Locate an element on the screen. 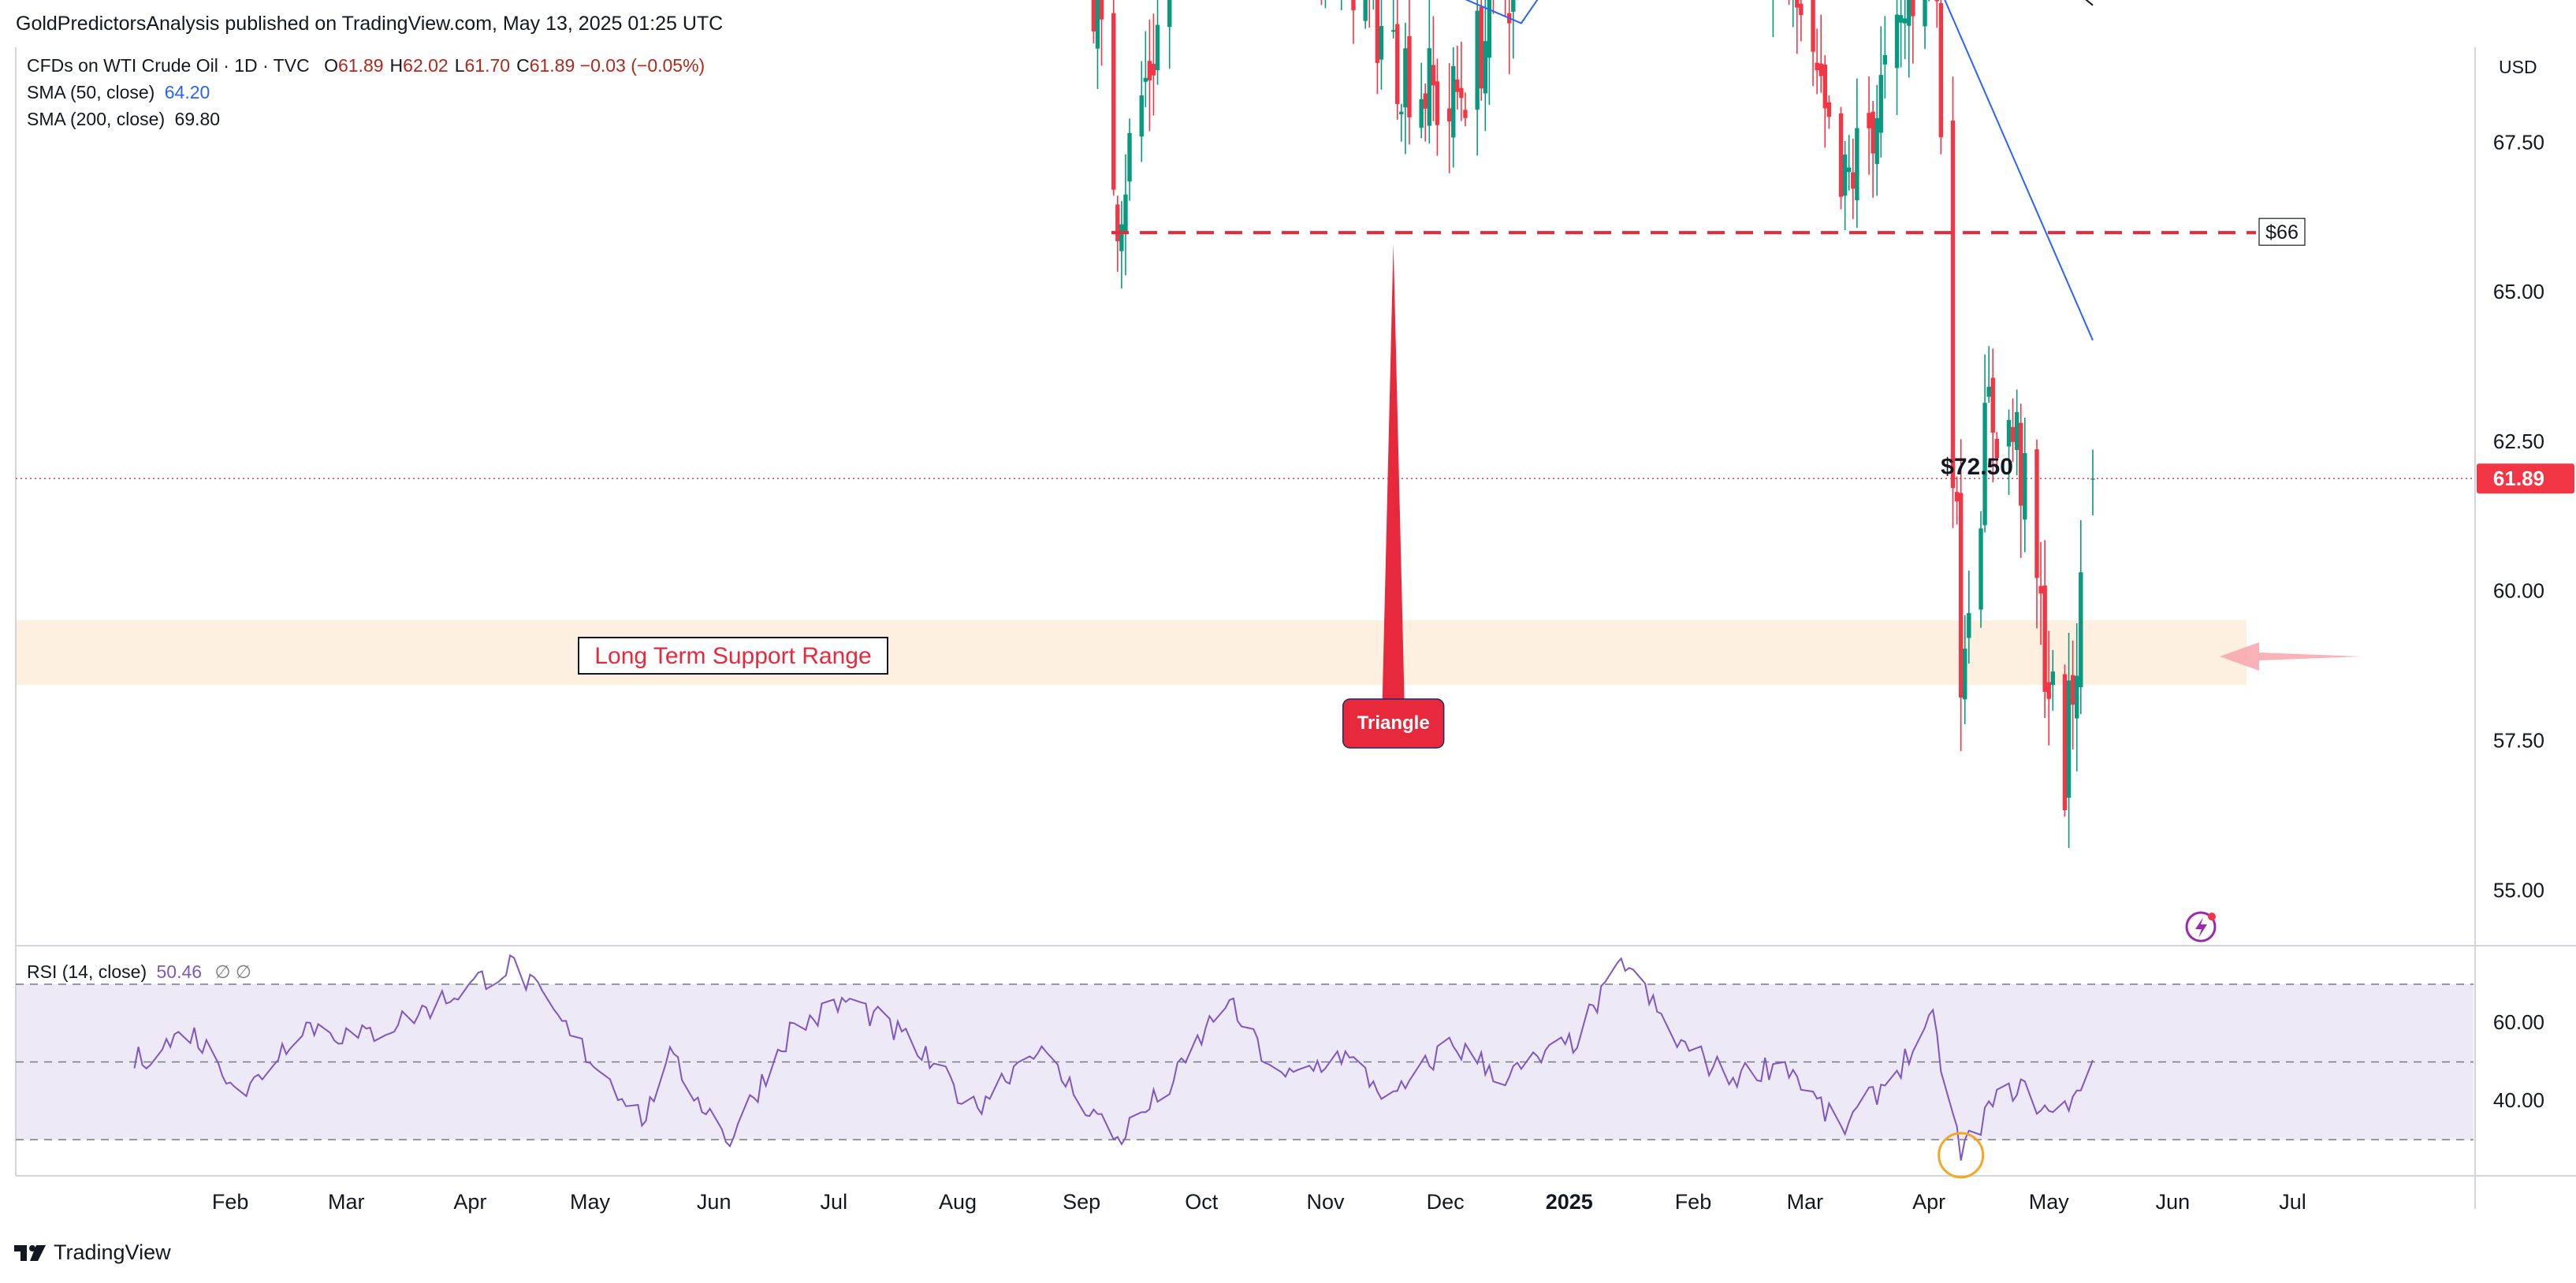 The width and height of the screenshot is (2576, 1283). sma50-legend: SMA (50, close) 64.20 is located at coordinates (118, 92).